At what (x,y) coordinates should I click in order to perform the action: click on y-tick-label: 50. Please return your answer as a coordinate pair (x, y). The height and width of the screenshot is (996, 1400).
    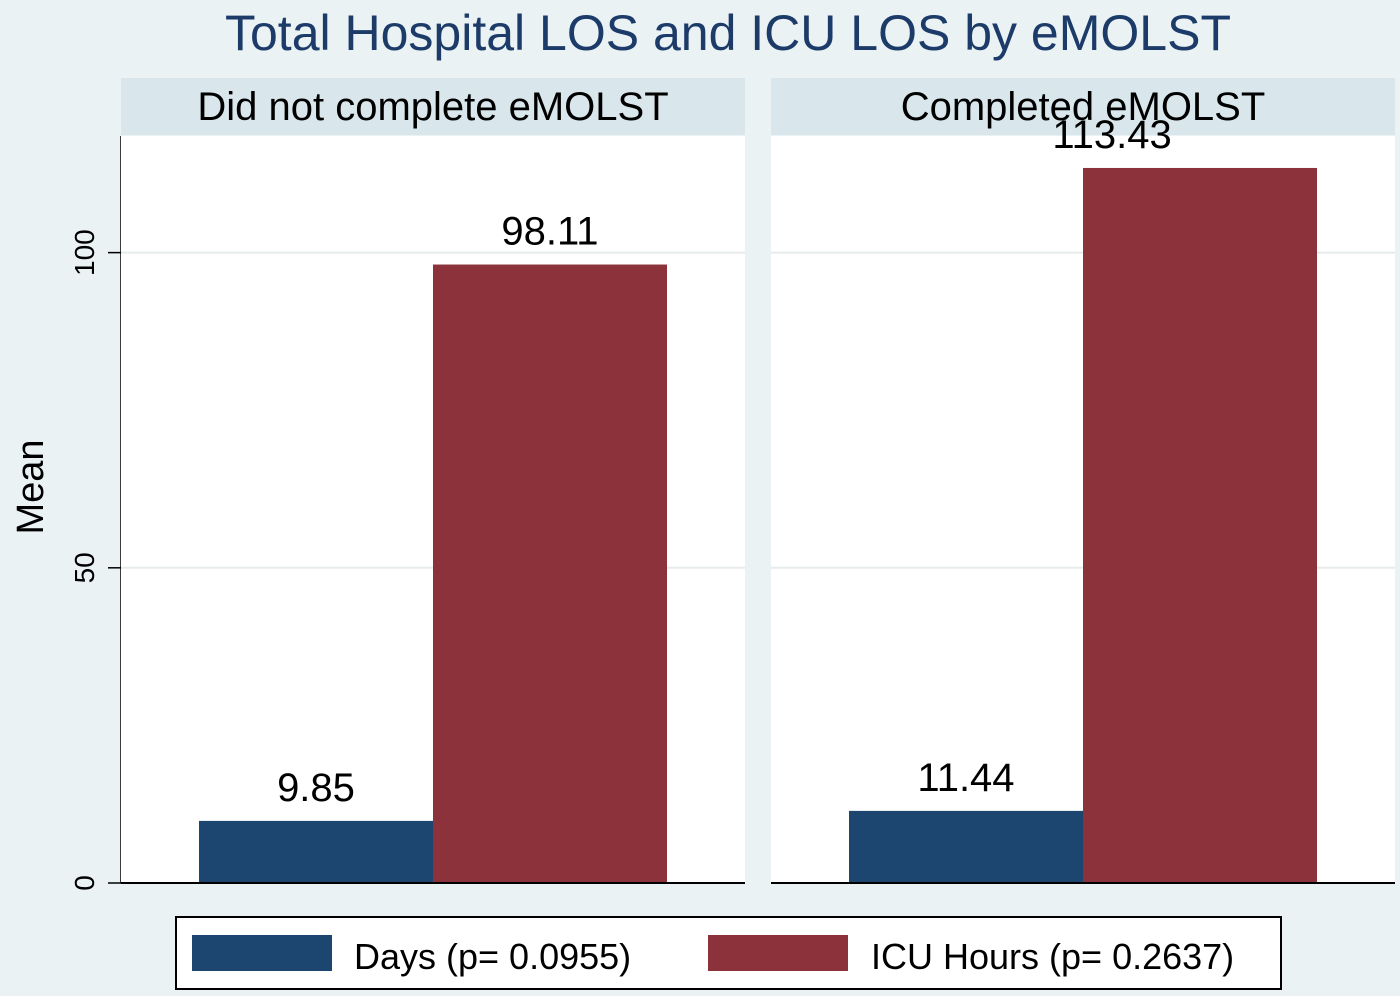
    Looking at the image, I should click on (84, 567).